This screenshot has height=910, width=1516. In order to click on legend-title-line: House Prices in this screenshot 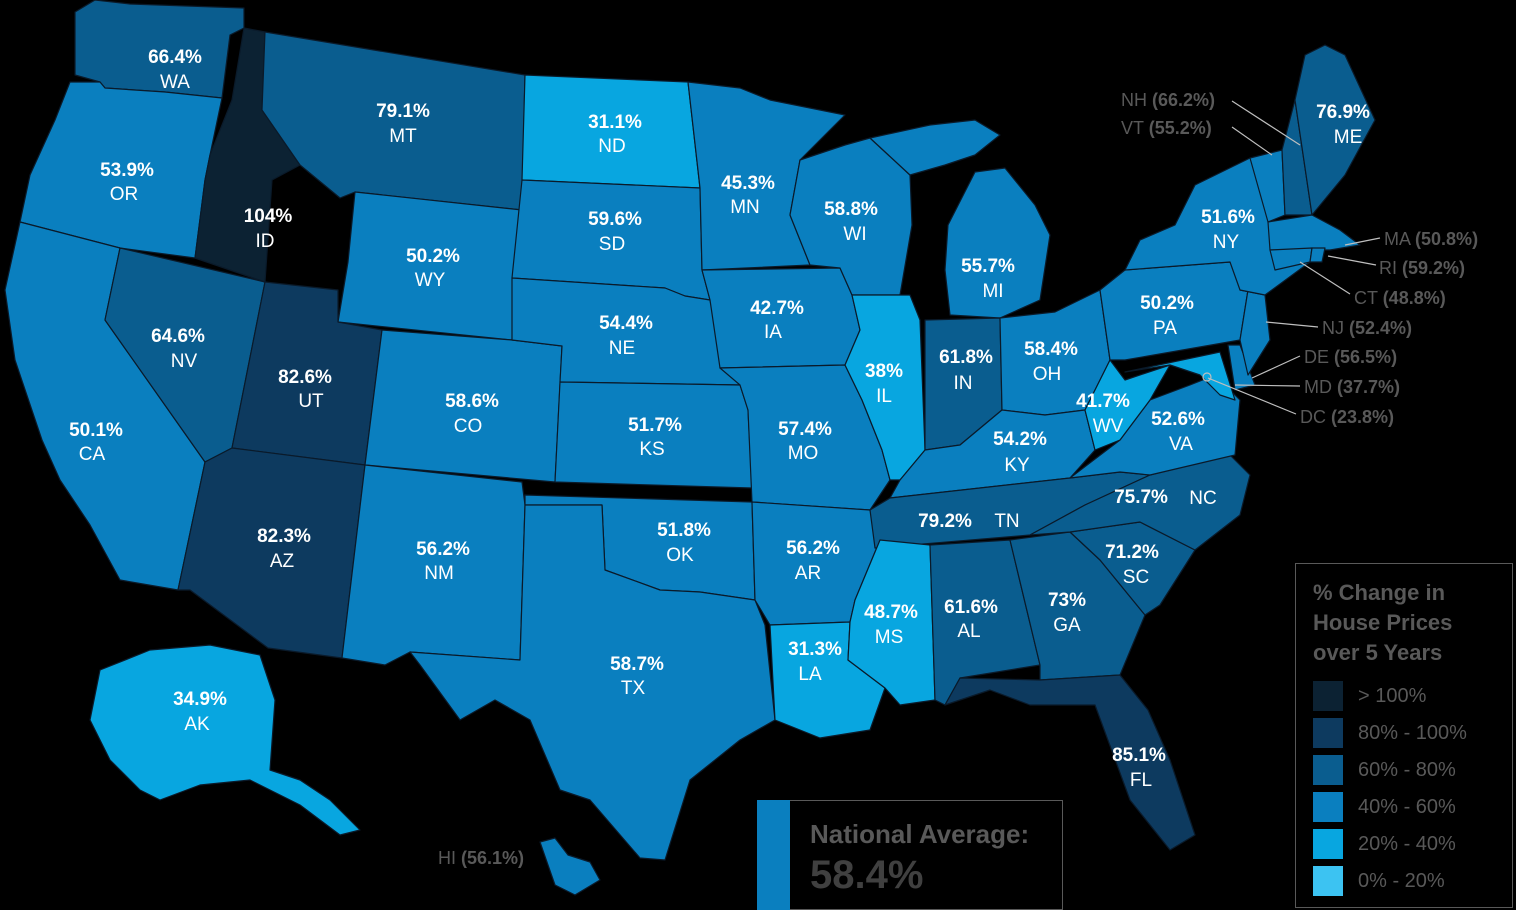, I will do `click(1383, 622)`.